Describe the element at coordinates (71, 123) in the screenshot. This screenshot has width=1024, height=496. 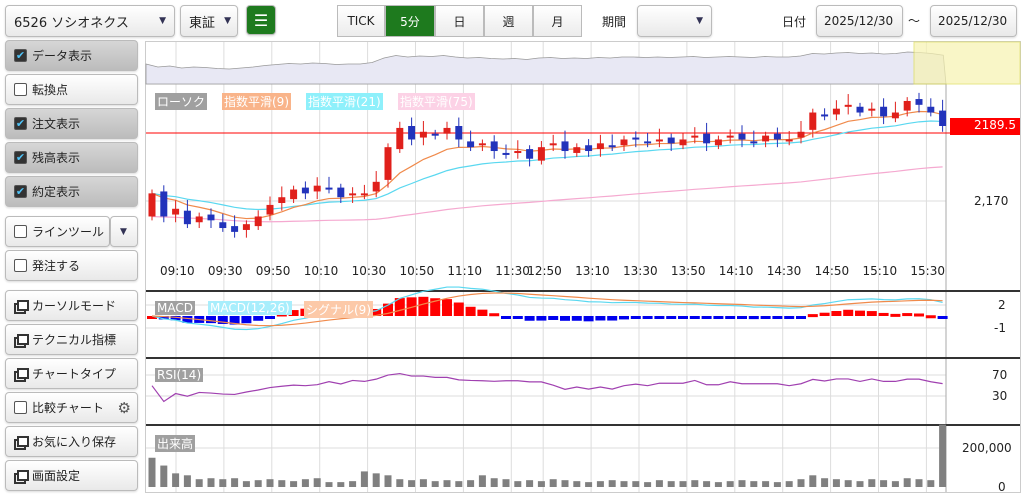
I see `sidebar-item-2: ✔ 注文表示` at that location.